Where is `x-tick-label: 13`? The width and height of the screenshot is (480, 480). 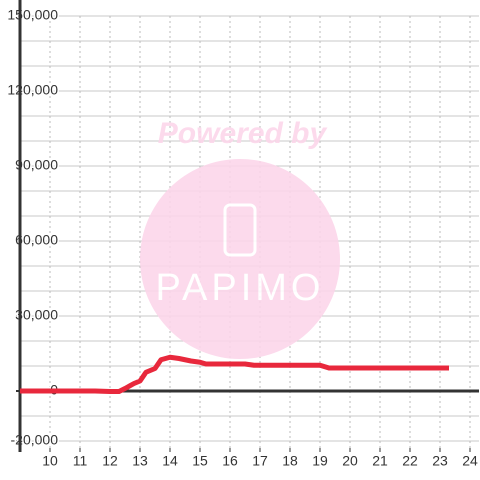
x-tick-label: 13 is located at coordinates (140, 461).